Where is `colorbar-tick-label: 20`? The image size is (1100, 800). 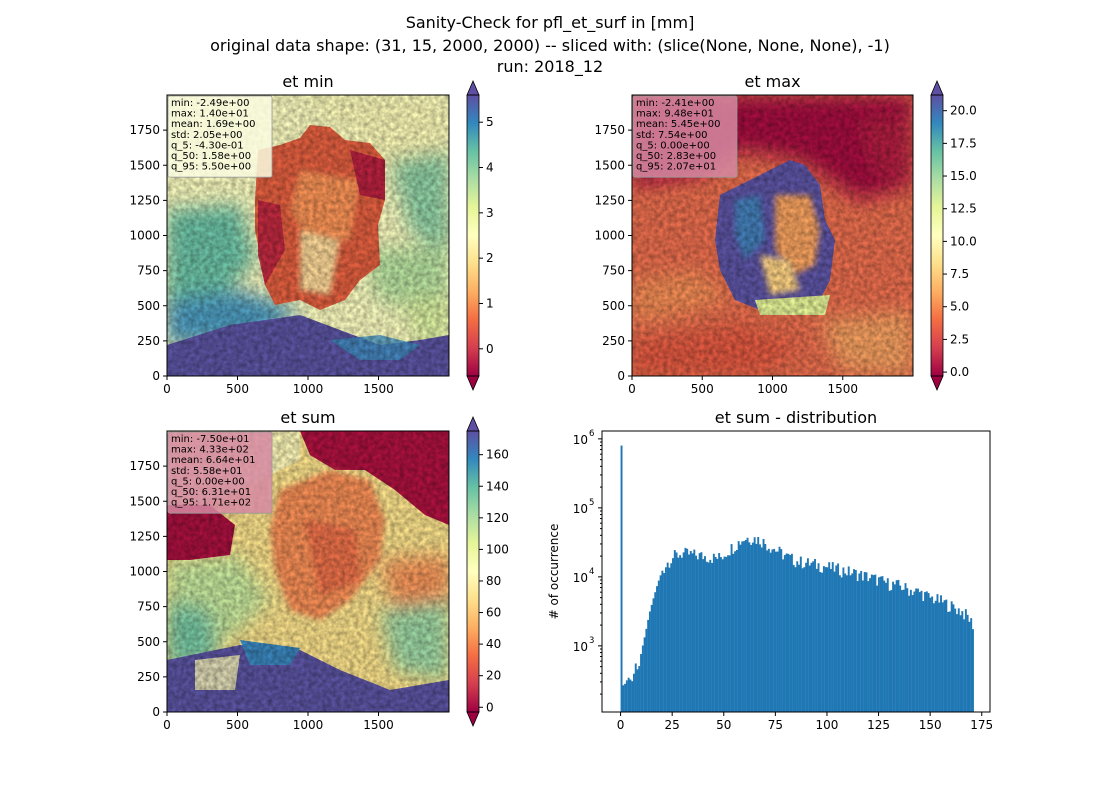
colorbar-tick-label: 20 is located at coordinates (493, 676).